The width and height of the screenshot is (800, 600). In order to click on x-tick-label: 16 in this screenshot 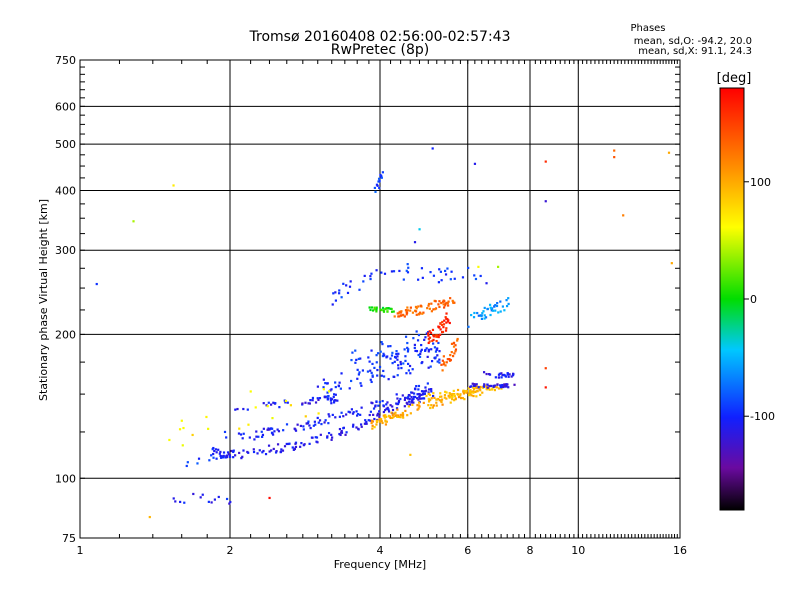, I will do `click(680, 550)`.